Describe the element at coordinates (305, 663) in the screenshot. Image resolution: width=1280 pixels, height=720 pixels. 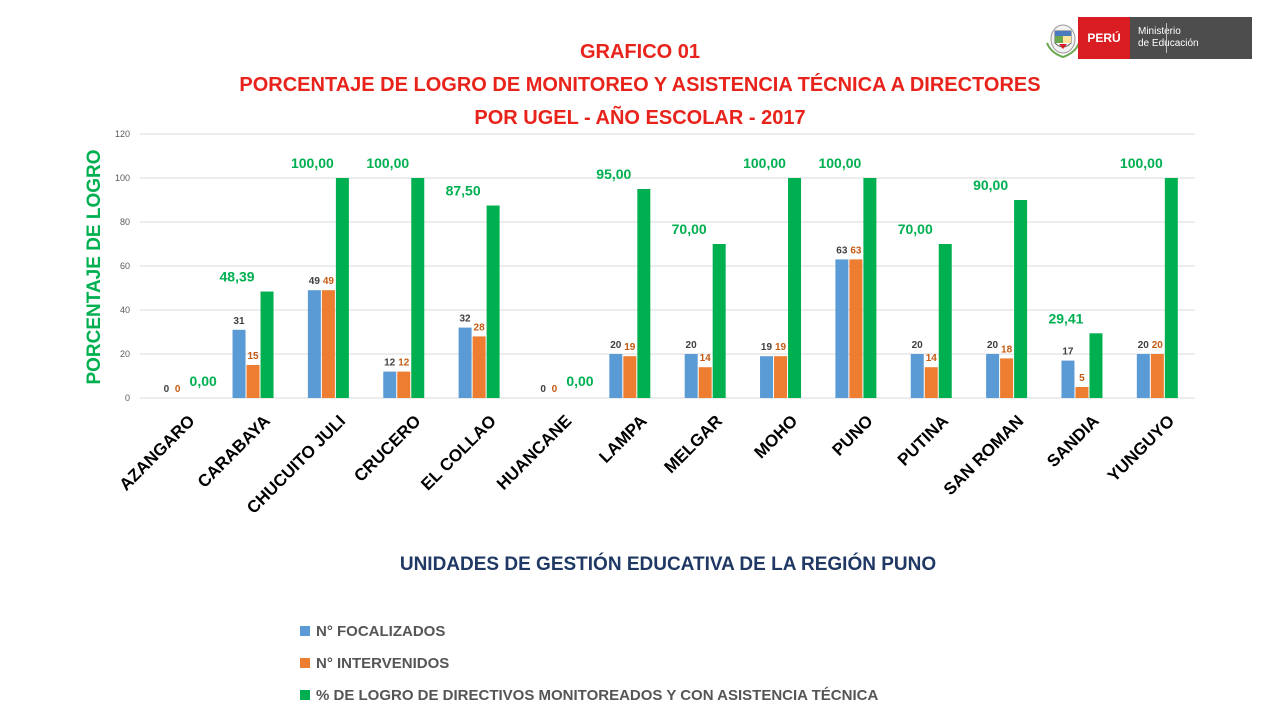
I see `legend-swatch-intervenidos` at that location.